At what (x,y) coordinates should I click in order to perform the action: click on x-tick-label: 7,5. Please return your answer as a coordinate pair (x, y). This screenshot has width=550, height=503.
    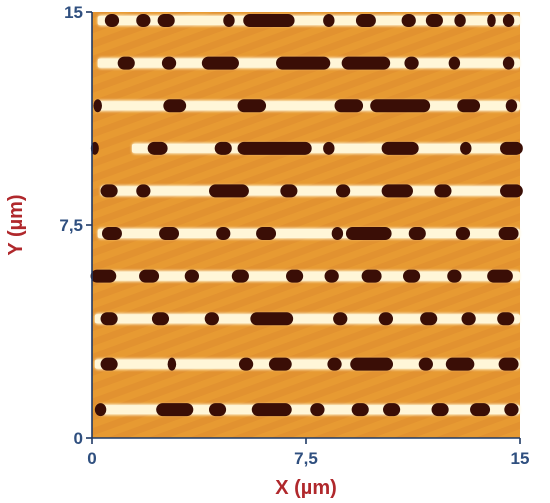
    Looking at the image, I should click on (306, 458).